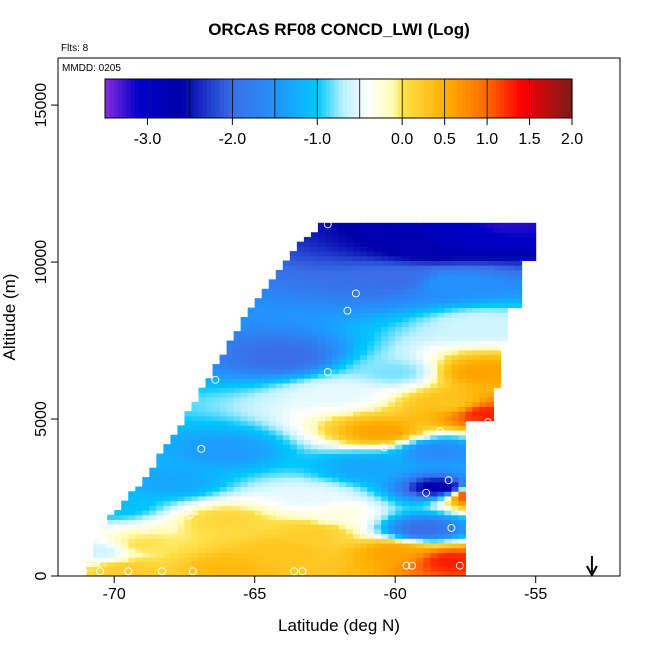 This screenshot has width=650, height=650. Describe the element at coordinates (83, 571) in the screenshot. I see `observation-point` at that location.